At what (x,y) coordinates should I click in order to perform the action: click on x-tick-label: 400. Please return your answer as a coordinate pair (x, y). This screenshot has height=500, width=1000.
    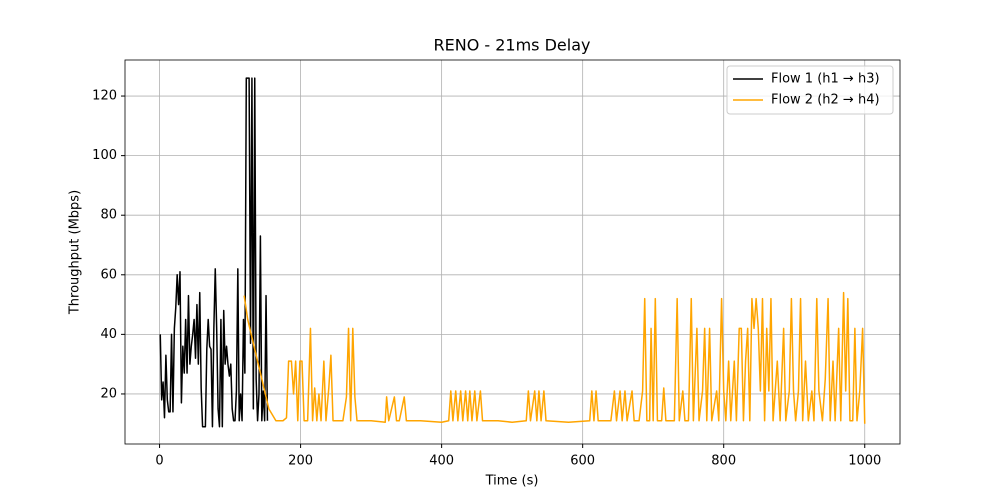
    Looking at the image, I should click on (441, 461).